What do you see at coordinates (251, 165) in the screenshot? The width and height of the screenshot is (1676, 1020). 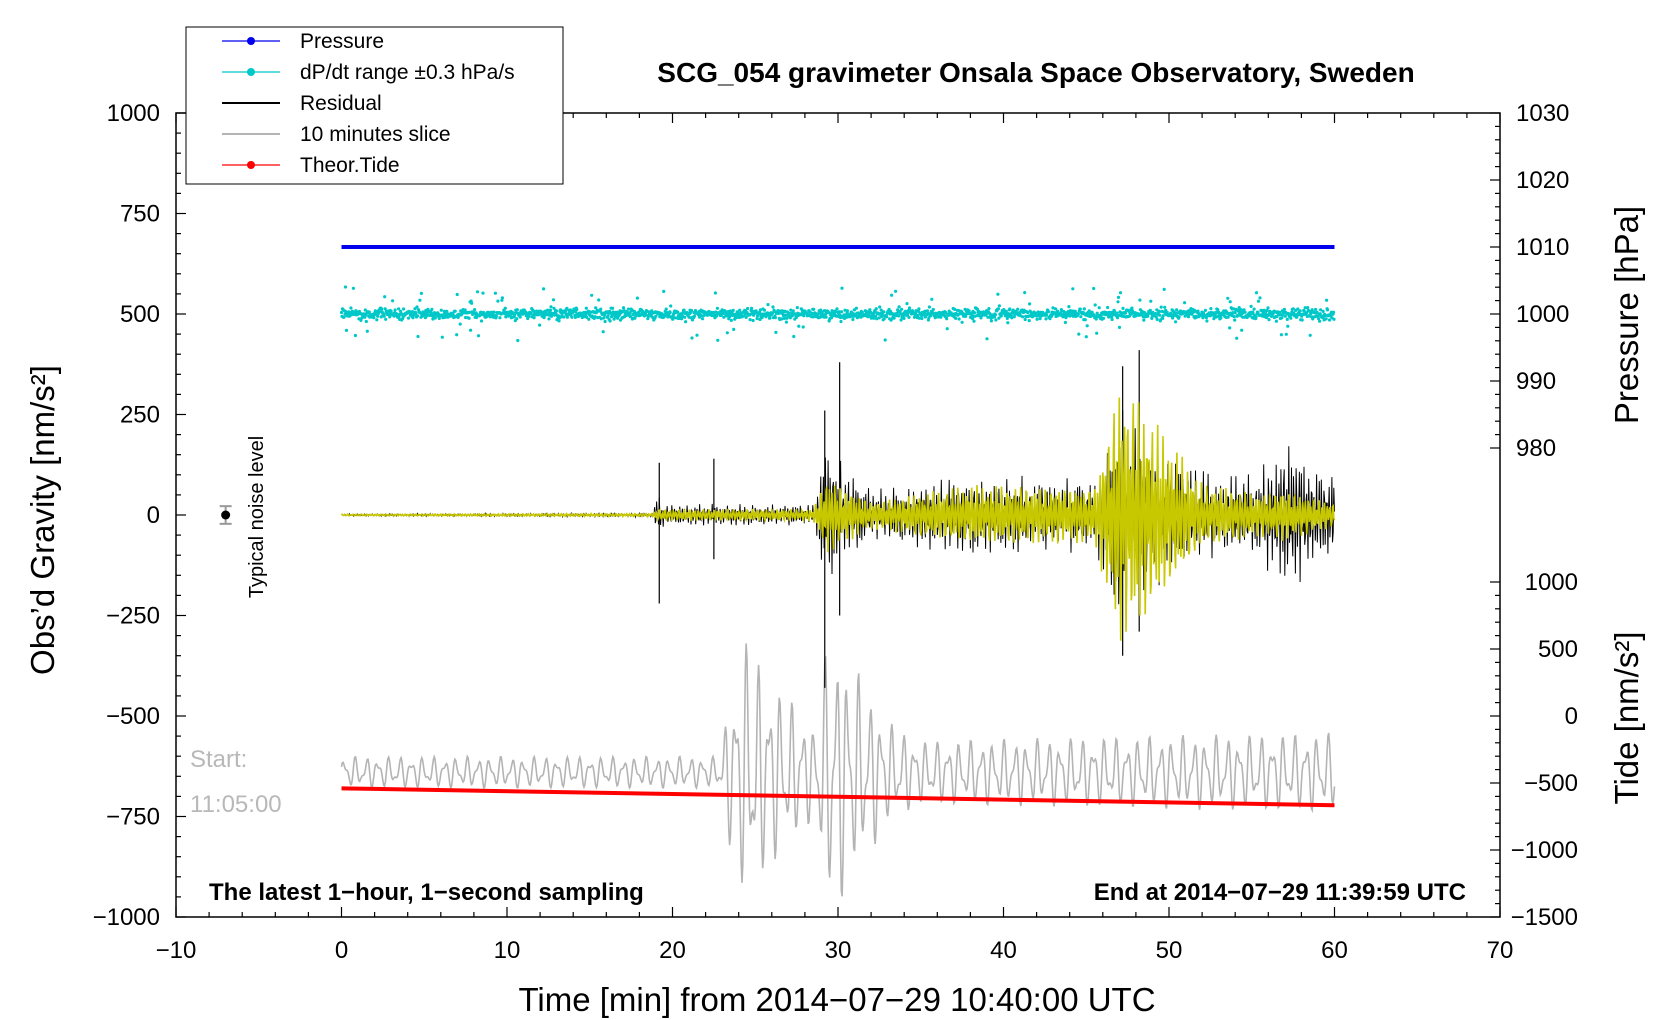 I see `legend-marker` at bounding box center [251, 165].